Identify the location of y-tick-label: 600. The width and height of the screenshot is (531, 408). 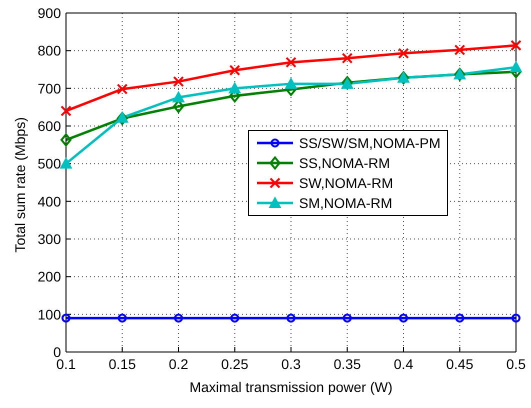
(50, 126).